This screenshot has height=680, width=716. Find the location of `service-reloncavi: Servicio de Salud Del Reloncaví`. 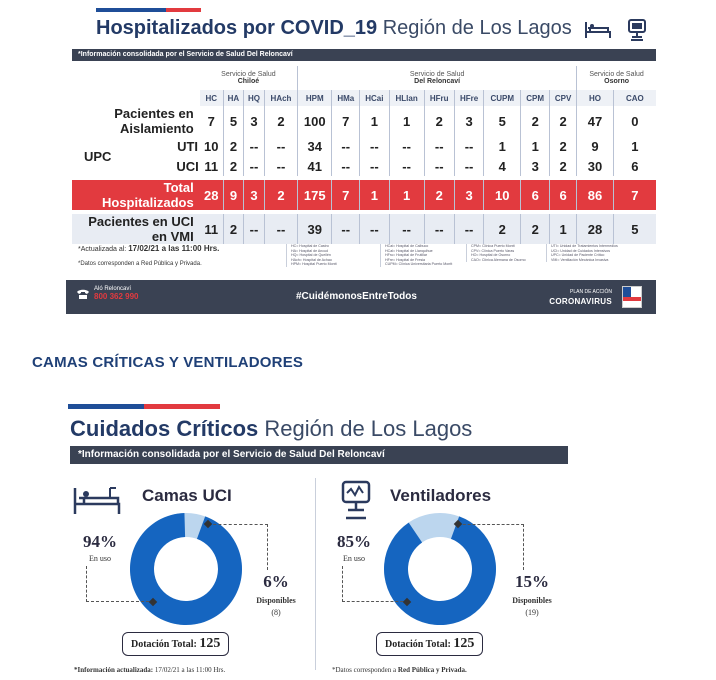

service-reloncavi: Servicio de Salud Del Reloncaví is located at coordinates (437, 78).